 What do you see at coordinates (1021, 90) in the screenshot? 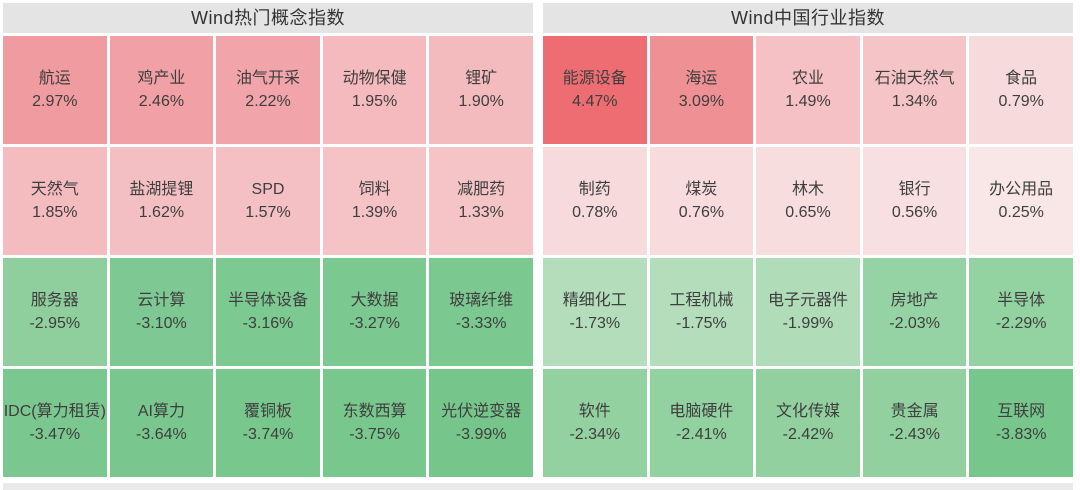
I see `heatmap-cell: 食品 0.79%` at bounding box center [1021, 90].